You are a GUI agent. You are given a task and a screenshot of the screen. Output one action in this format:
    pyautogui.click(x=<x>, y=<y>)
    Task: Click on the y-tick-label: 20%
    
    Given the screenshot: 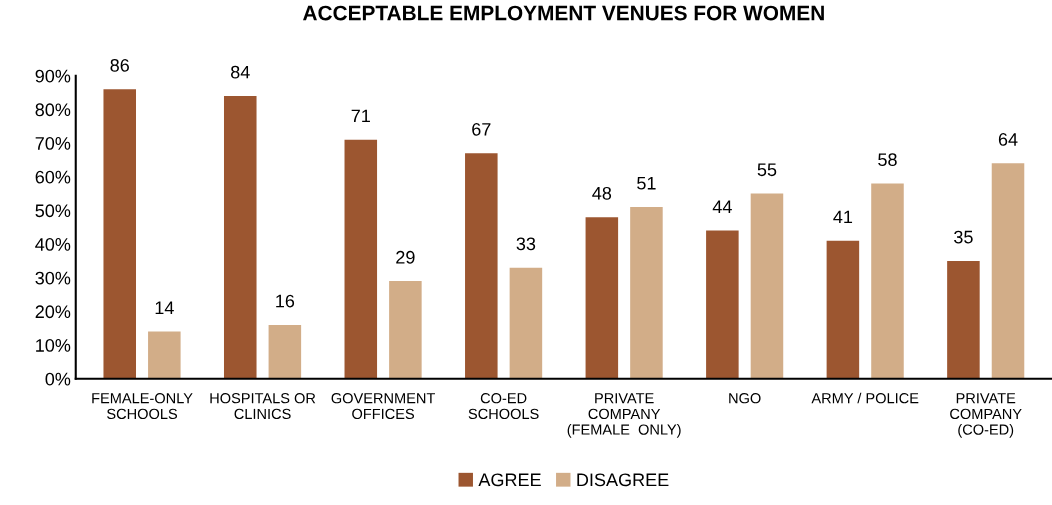 What is the action you would take?
    pyautogui.click(x=53, y=312)
    